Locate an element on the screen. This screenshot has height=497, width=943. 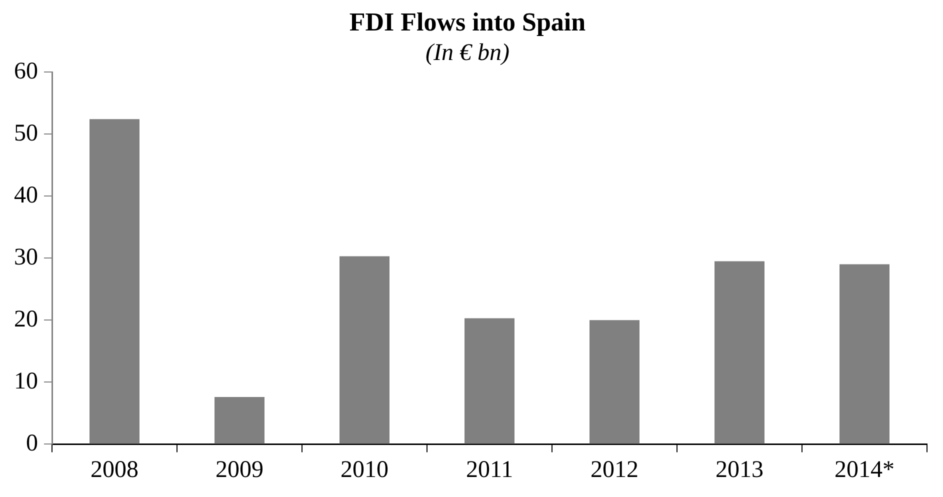
chart-subtitle: (In € bn) is located at coordinates (468, 53).